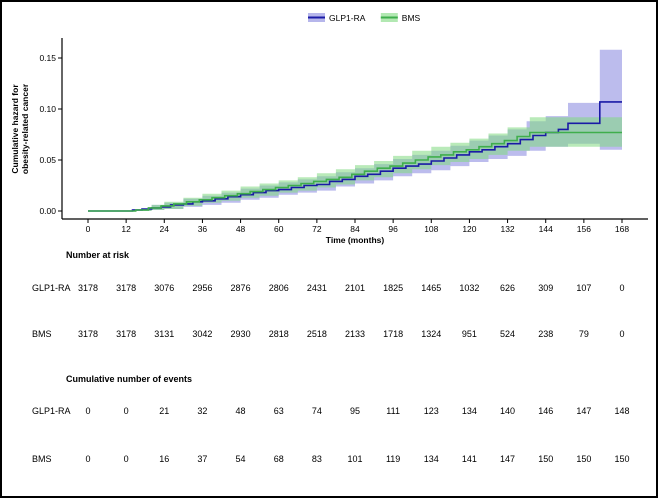 This screenshot has width=658, height=498. Describe the element at coordinates (508, 288) in the screenshot. I see `table-cell: 626` at that location.